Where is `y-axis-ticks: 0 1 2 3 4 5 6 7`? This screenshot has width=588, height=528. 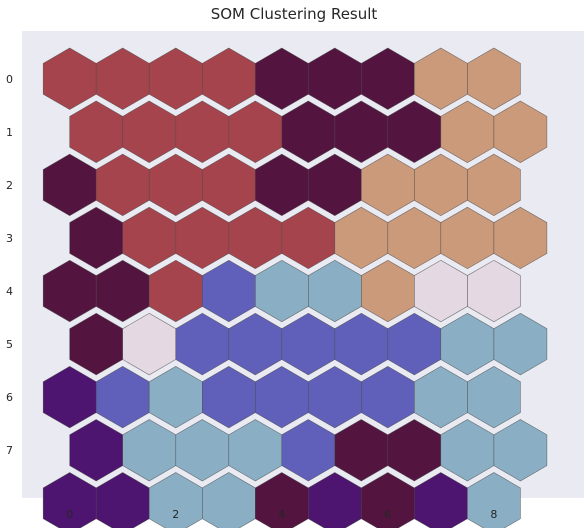 y-axis-ticks: 0 1 2 3 4 5 6 7 is located at coordinates (9, 265).